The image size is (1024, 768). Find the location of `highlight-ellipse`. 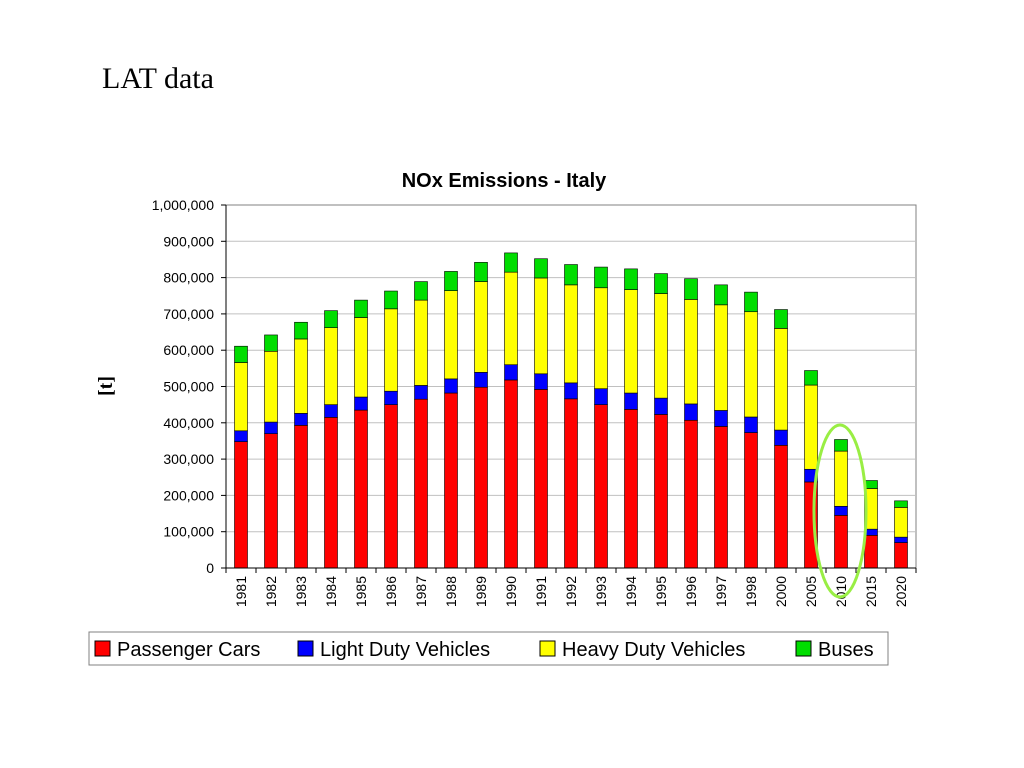

highlight-ellipse is located at coordinates (840, 511).